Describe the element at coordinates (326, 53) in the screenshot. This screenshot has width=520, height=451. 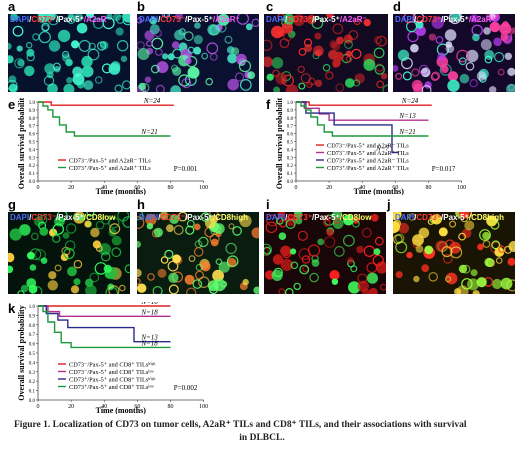
I see `micro-image-c: DAPI/CD73⁺/Pax-5⁺/A2aR⁻` at that location.